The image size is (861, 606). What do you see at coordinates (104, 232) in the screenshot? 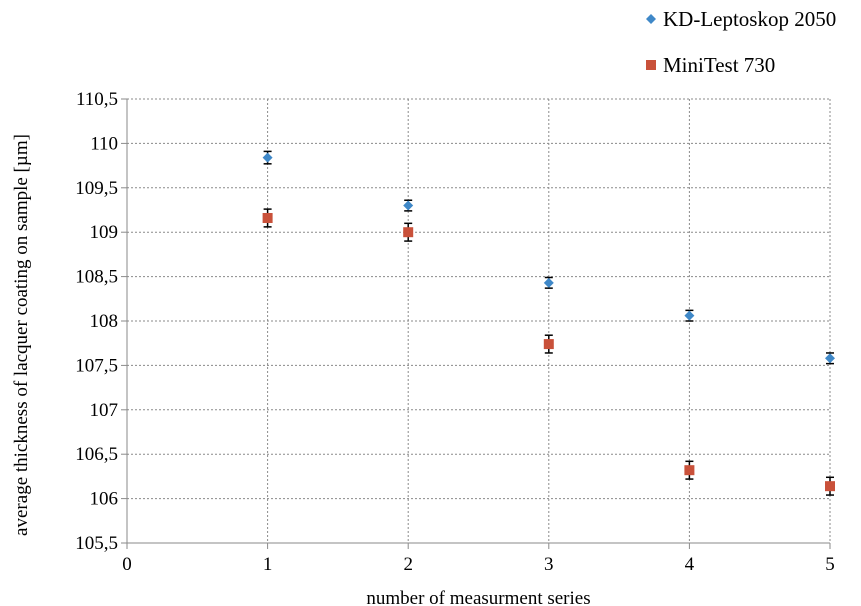
I see `y-tick-label: 109` at bounding box center [104, 232].